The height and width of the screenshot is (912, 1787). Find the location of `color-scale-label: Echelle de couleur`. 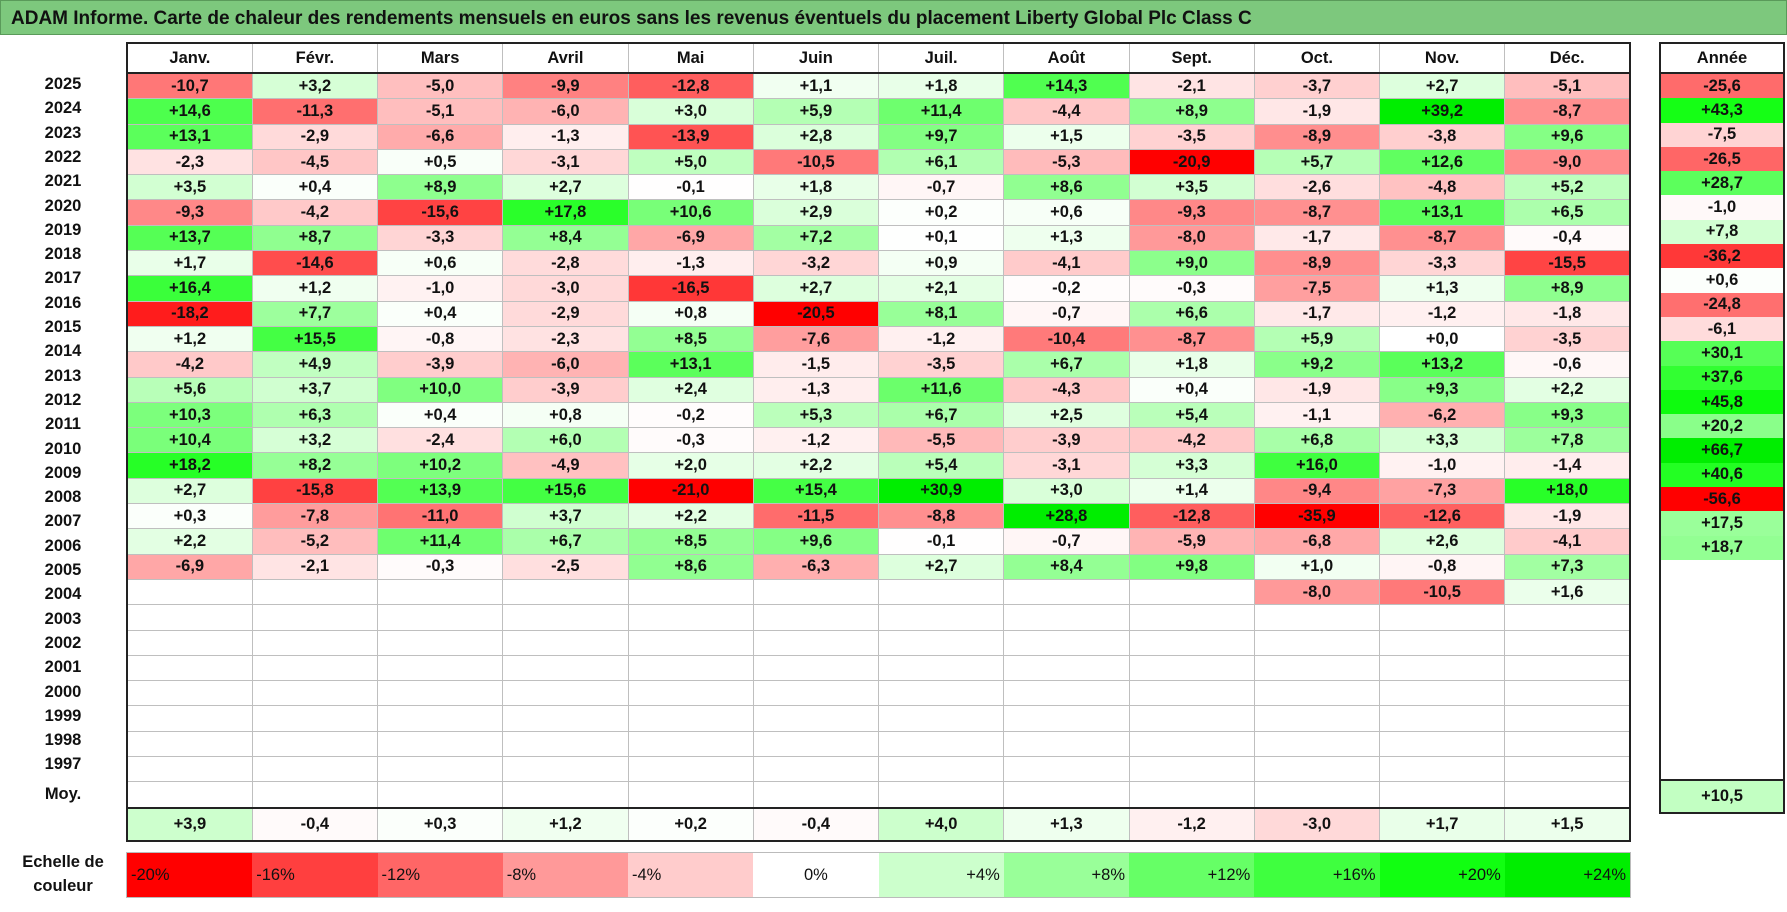

color-scale-label: Echelle de couleur is located at coordinates (63, 874).